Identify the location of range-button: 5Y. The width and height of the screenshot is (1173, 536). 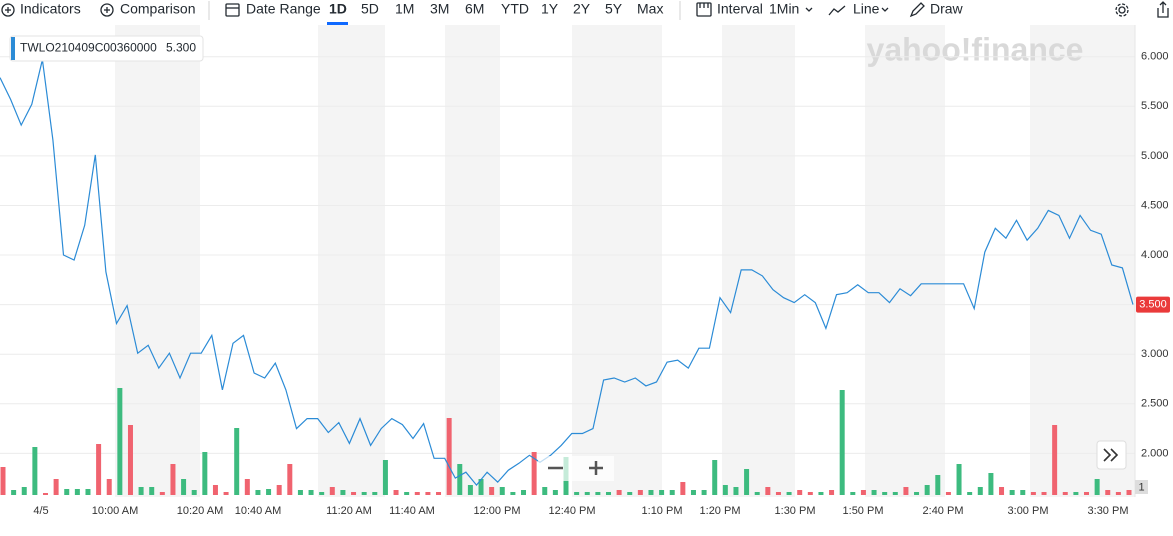
(614, 9).